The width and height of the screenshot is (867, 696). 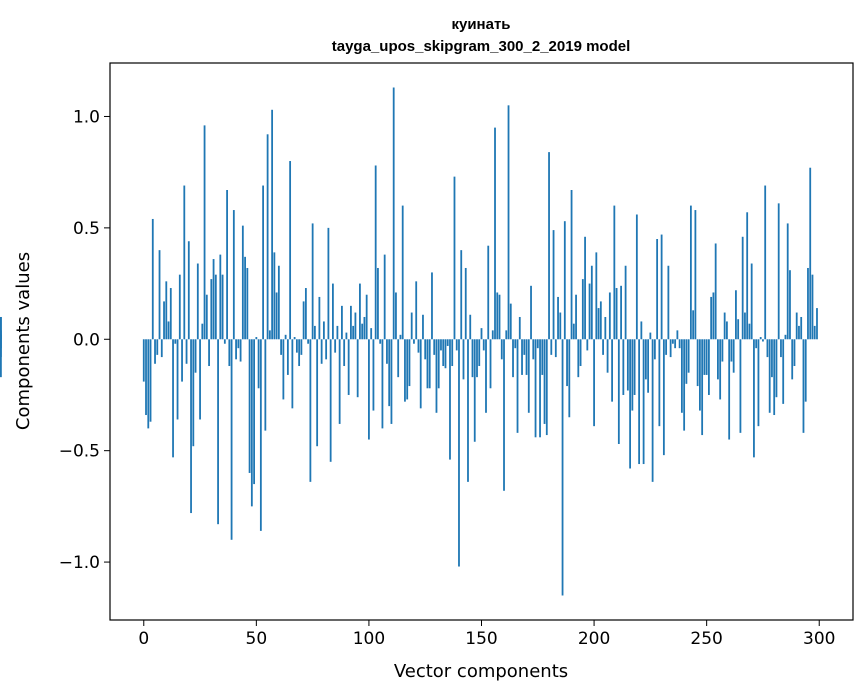 I want to click on x-tick-label: 200, so click(x=594, y=639).